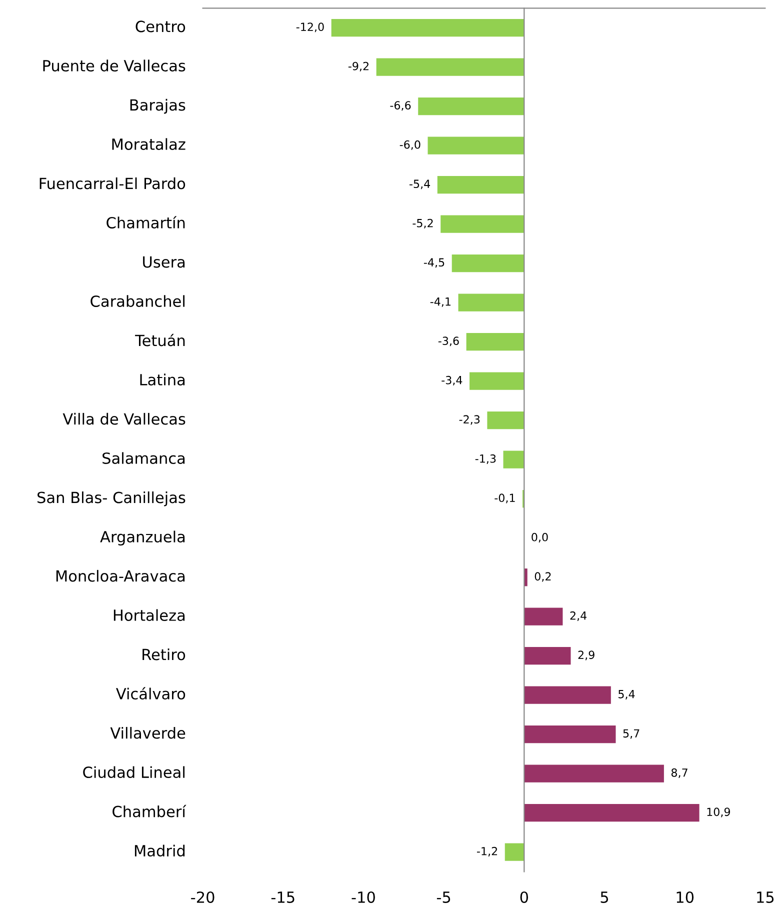  What do you see at coordinates (149, 615) in the screenshot?
I see `y-tick-label: Hortaleza` at bounding box center [149, 615].